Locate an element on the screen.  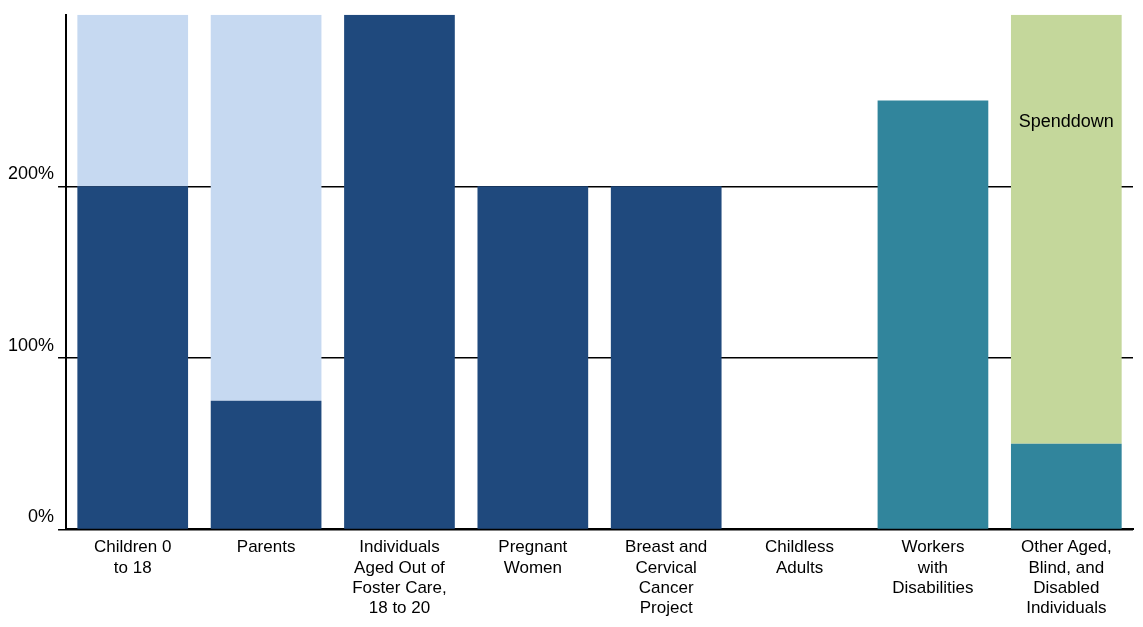
y-tick-label: 100% is located at coordinates (31, 344).